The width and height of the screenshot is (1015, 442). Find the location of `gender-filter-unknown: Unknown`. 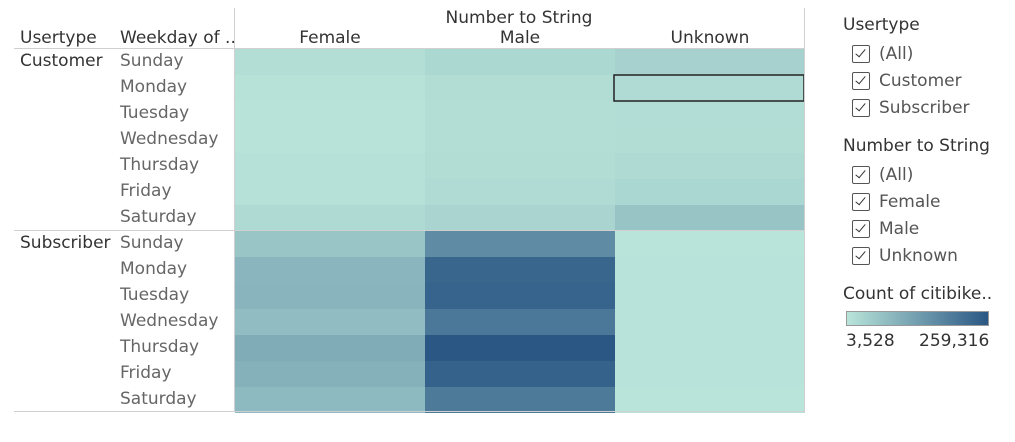

gender-filter-unknown: Unknown is located at coordinates (905, 256).